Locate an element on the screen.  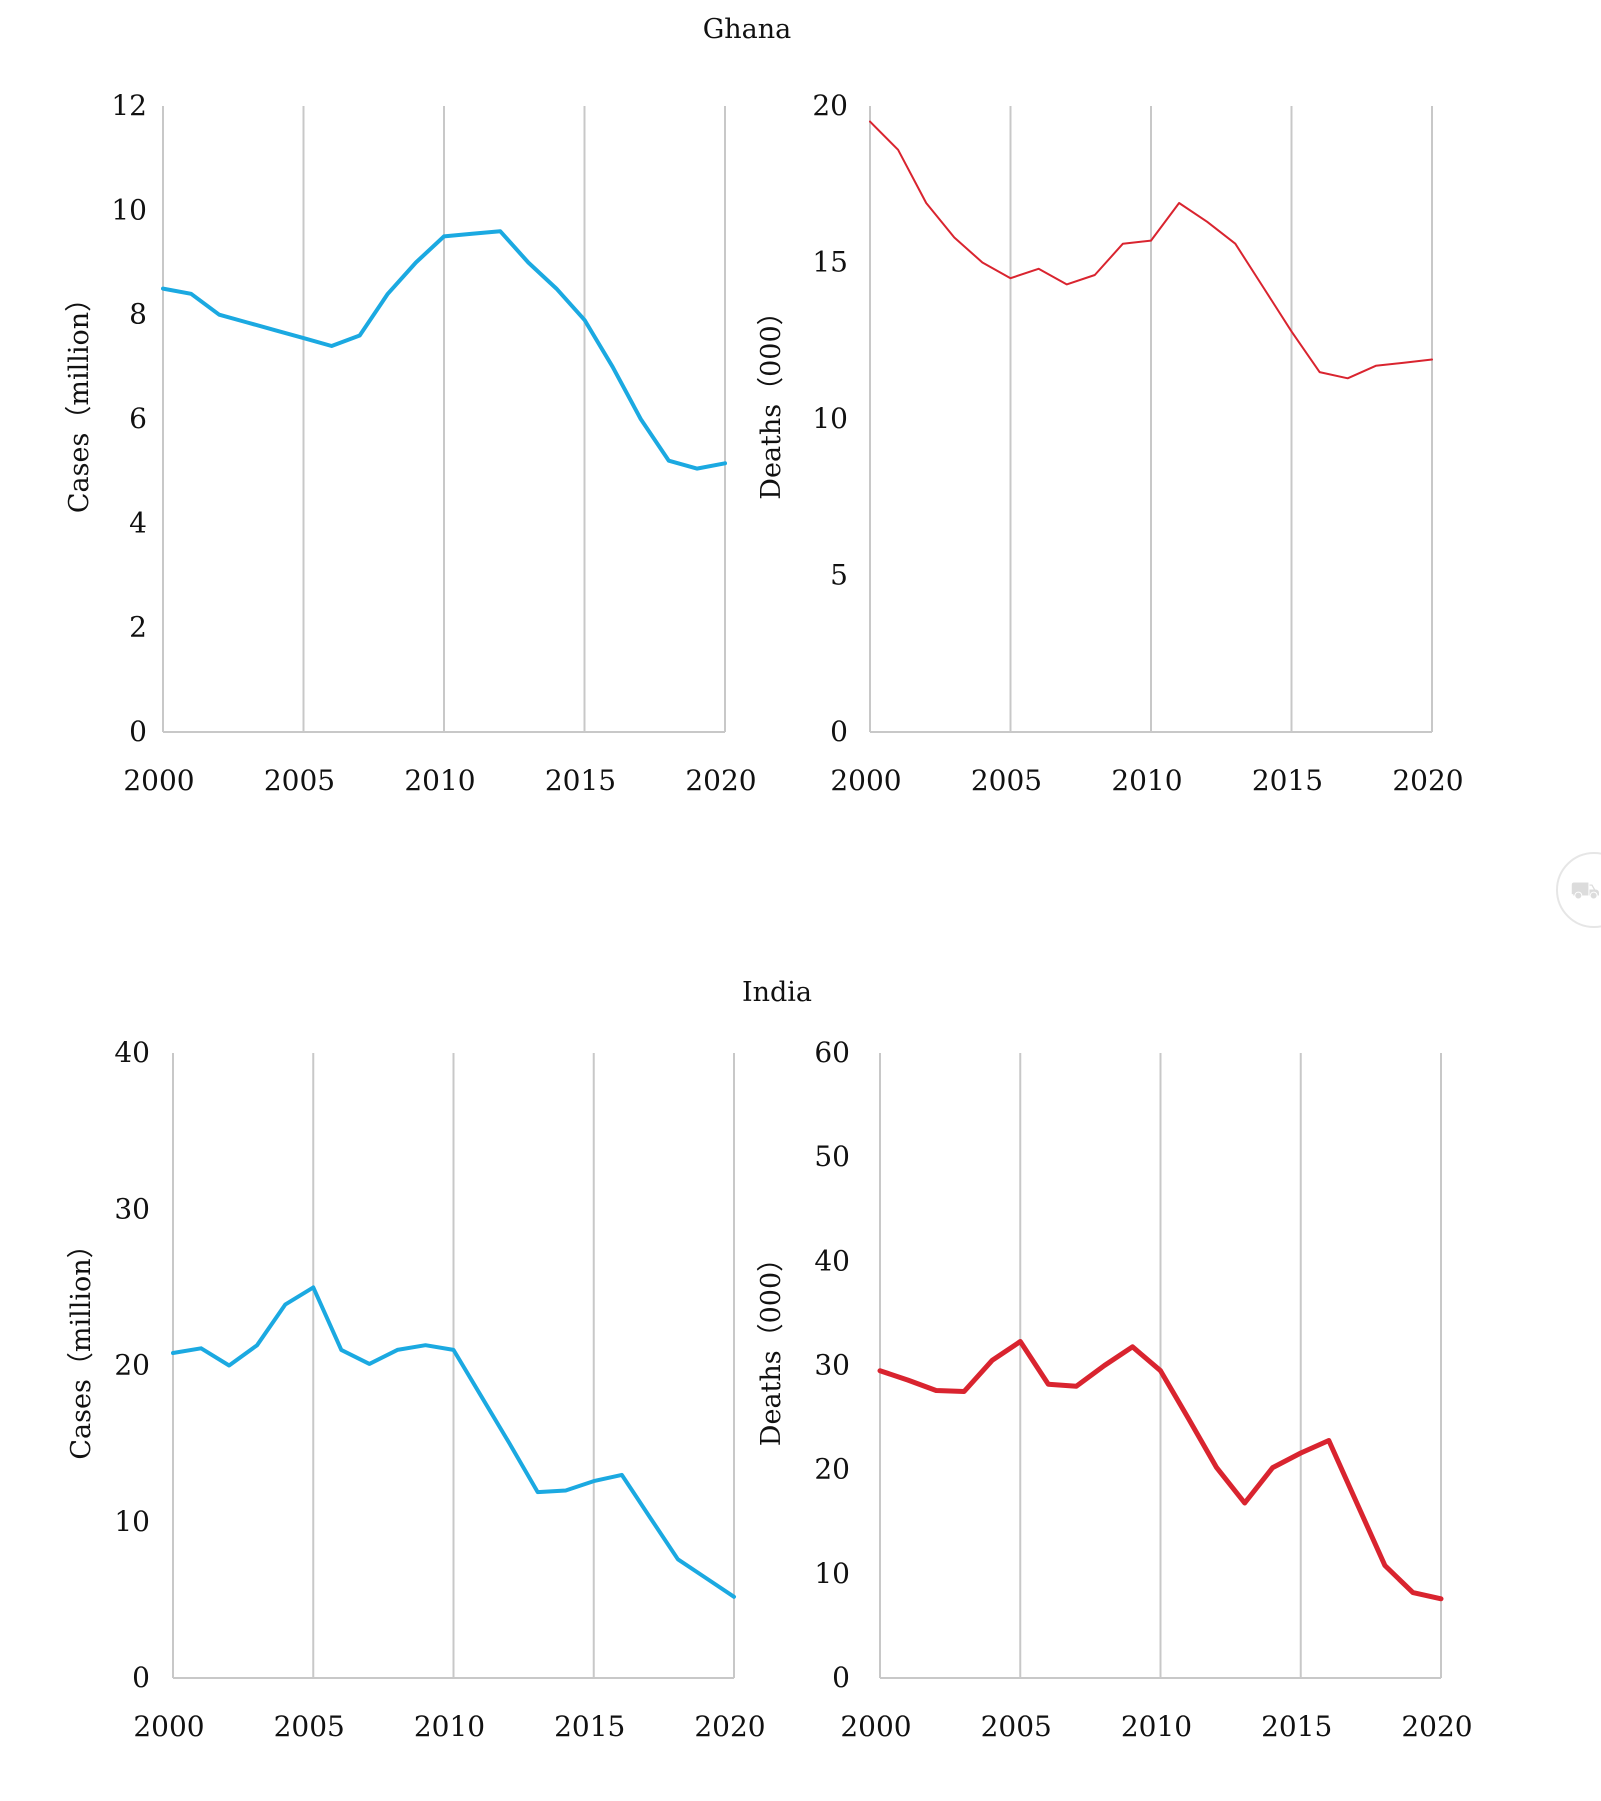
india-deaths-x-tick-label: 2000 is located at coordinates (875, 1726).